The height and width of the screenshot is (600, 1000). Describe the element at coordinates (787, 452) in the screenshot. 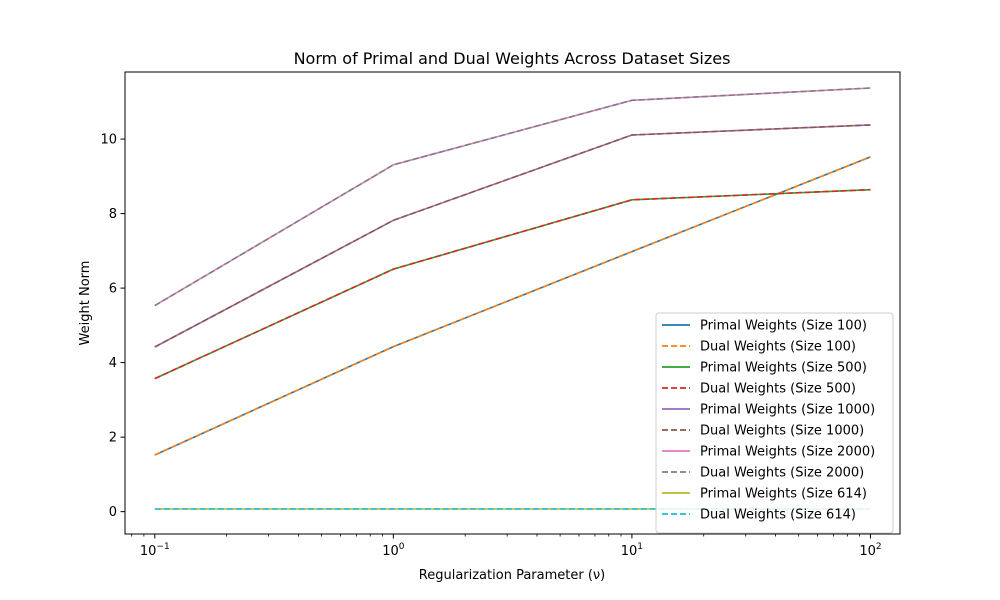

I see `legend-label: Primal Weights (Size 2000)` at that location.